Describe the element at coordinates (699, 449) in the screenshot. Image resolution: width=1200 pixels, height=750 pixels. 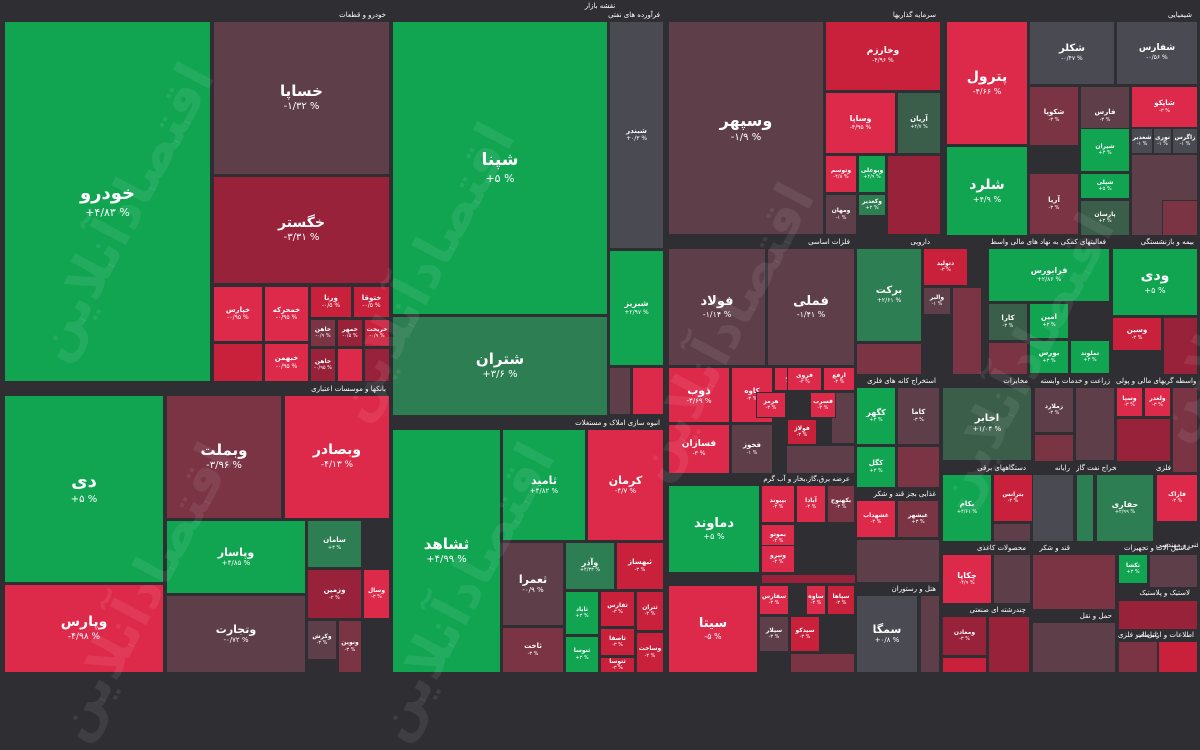
I see `stock-tile: فسازان -۳ %` at that location.